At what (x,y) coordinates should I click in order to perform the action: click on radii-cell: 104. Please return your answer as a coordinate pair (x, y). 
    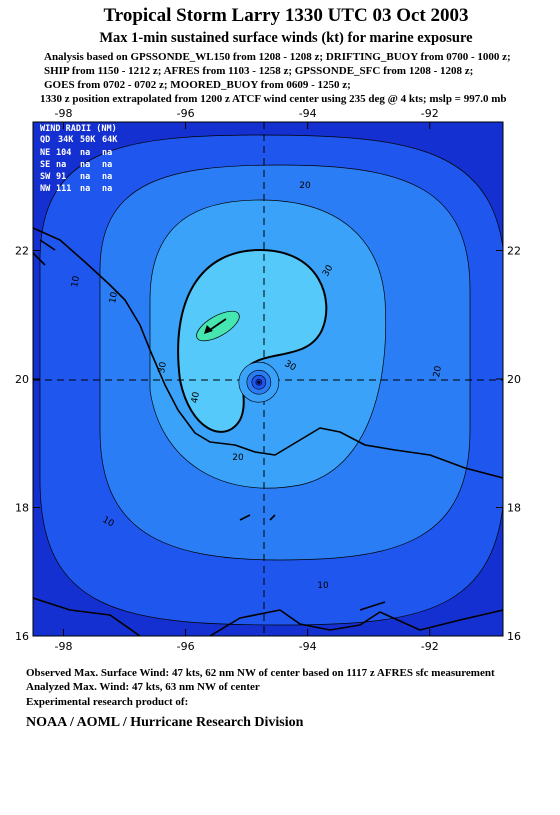
    Looking at the image, I should click on (63, 153).